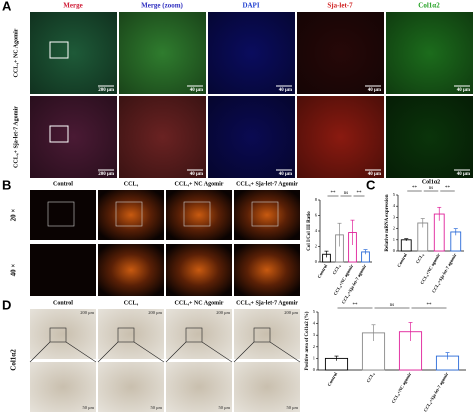 The height and width of the screenshot is (413, 474). I want to click on row-label: CCL₄+ NC Agomir, so click(16, 52).